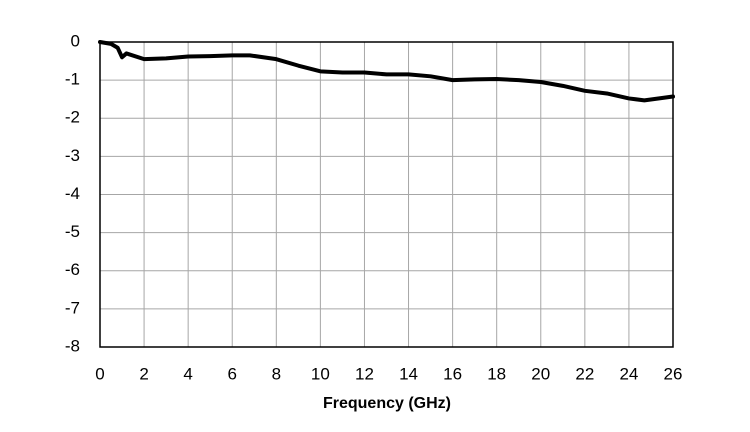 Image resolution: width=750 pixels, height=432 pixels. What do you see at coordinates (99, 373) in the screenshot?
I see `x-tick-label: 0` at bounding box center [99, 373].